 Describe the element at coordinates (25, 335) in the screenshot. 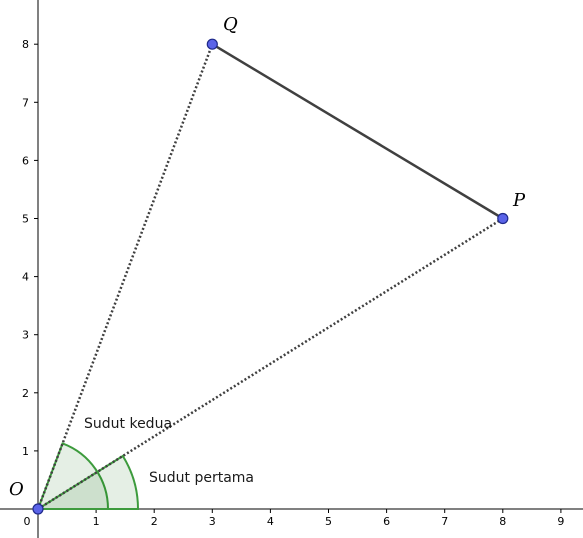

I see `y-tick-label: 3` at that location.